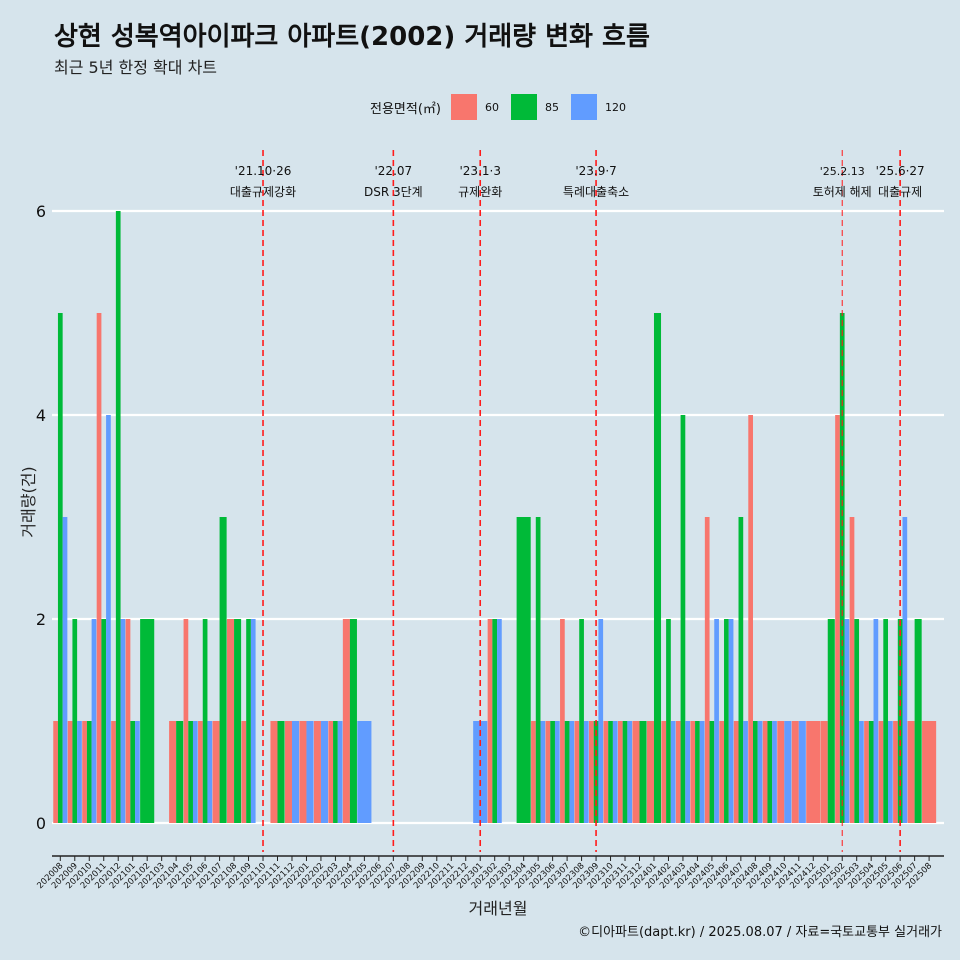 The width and height of the screenshot is (960, 960). I want to click on chart-title: 상현 성복역아이파크 아파트(2002) 거래량 변화 흐름, so click(352, 37).